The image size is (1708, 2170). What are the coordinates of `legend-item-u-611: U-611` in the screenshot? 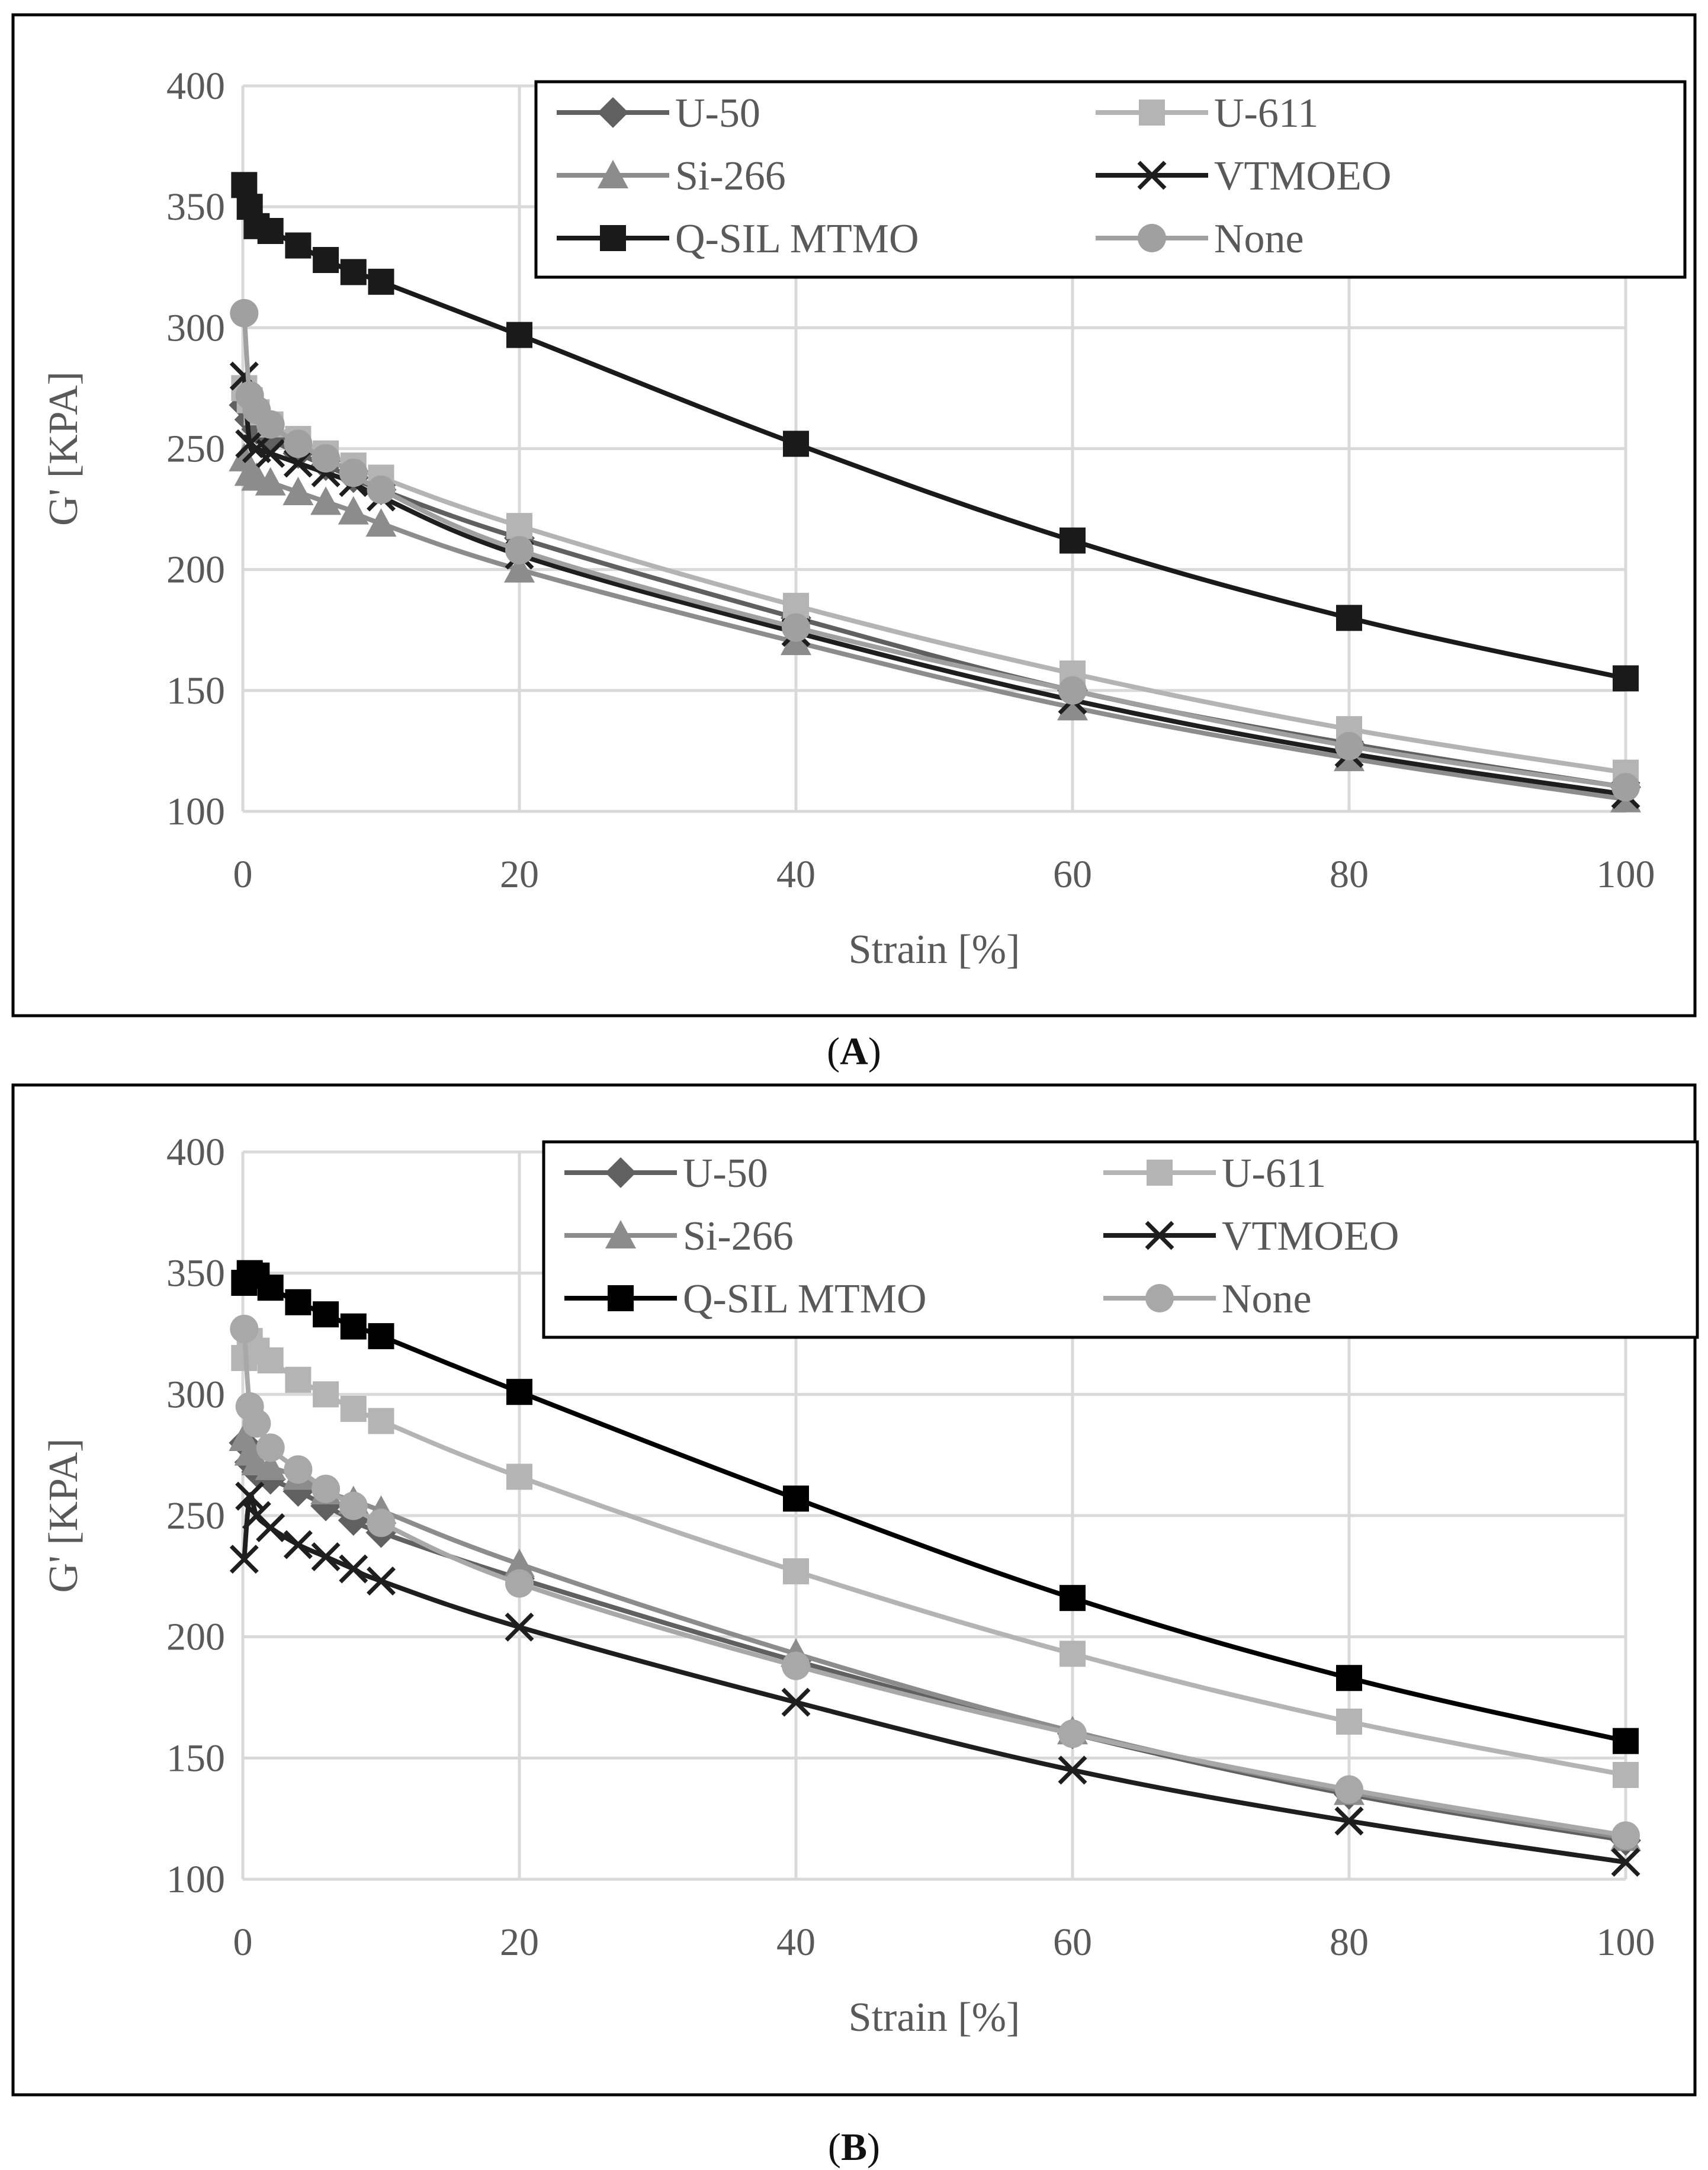 It's located at (1207, 113).